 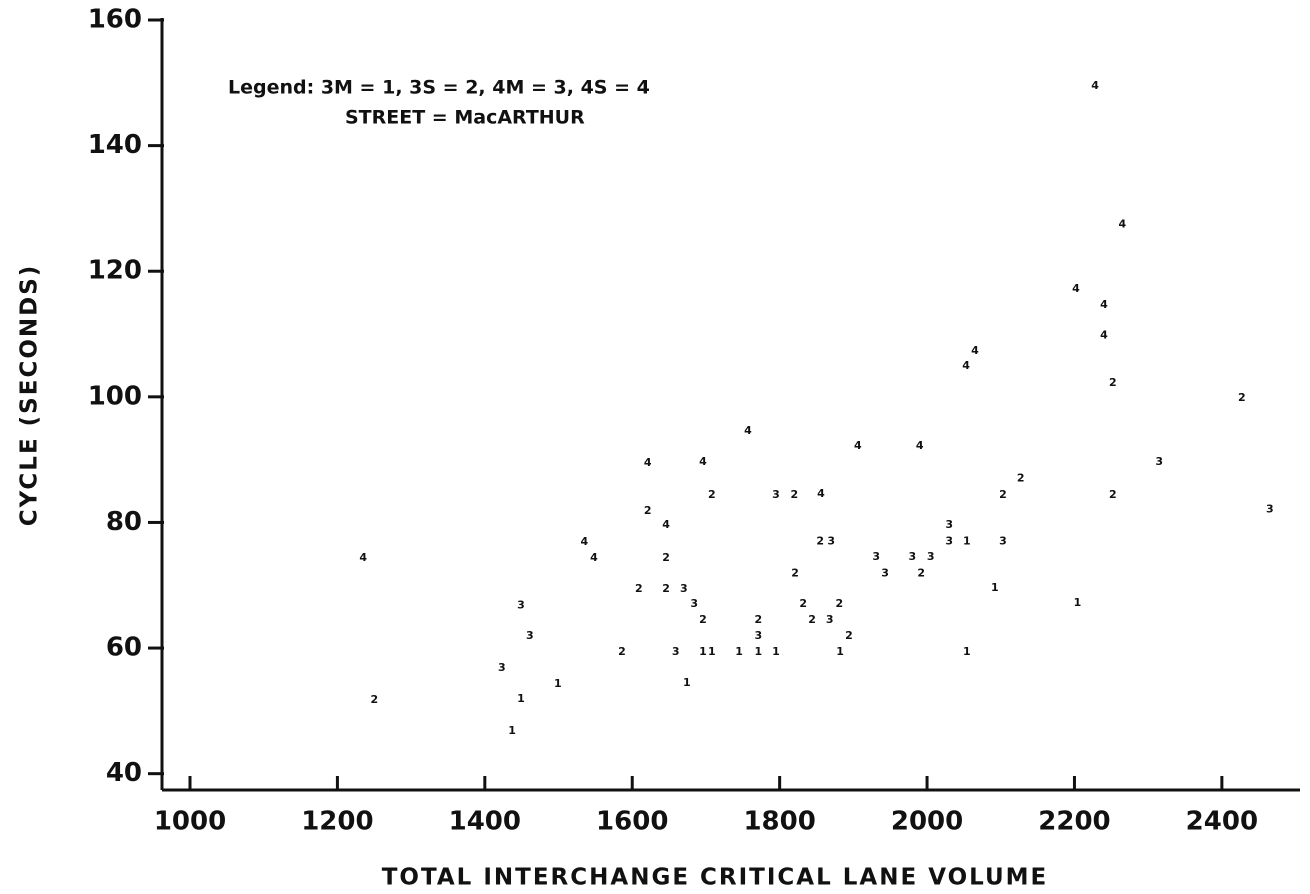 I want to click on y-tick-label: 100, so click(x=115, y=396).